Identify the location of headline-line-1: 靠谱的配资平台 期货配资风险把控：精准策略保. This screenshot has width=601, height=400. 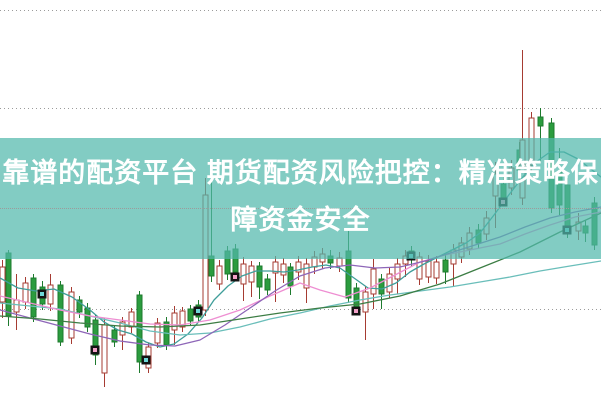
(300, 173).